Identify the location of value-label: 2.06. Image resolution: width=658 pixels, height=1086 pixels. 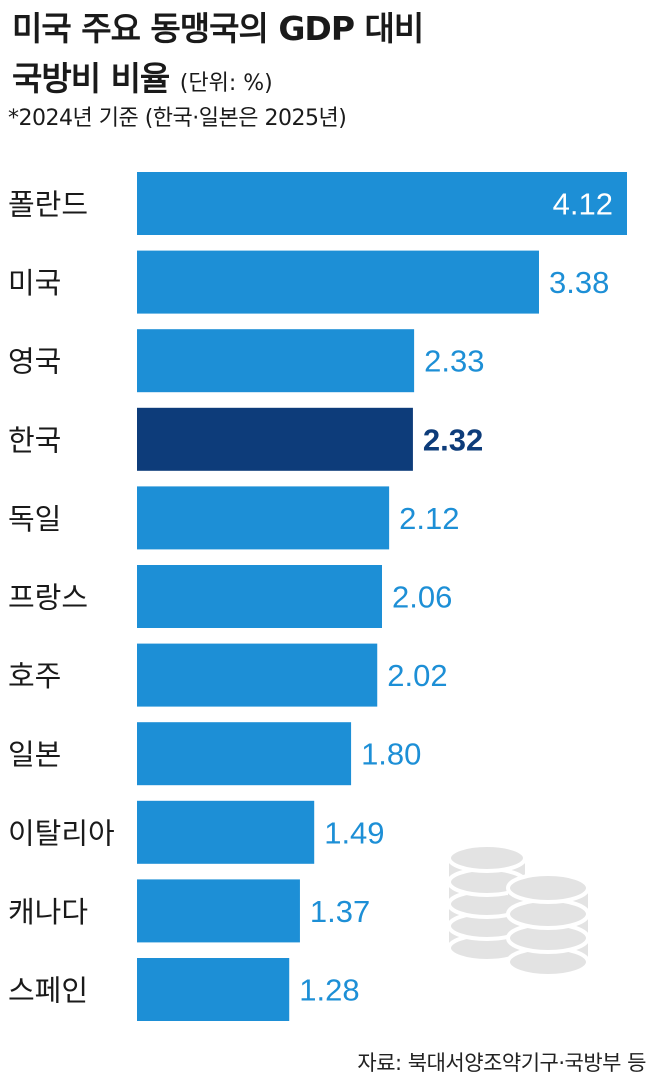
(422, 597).